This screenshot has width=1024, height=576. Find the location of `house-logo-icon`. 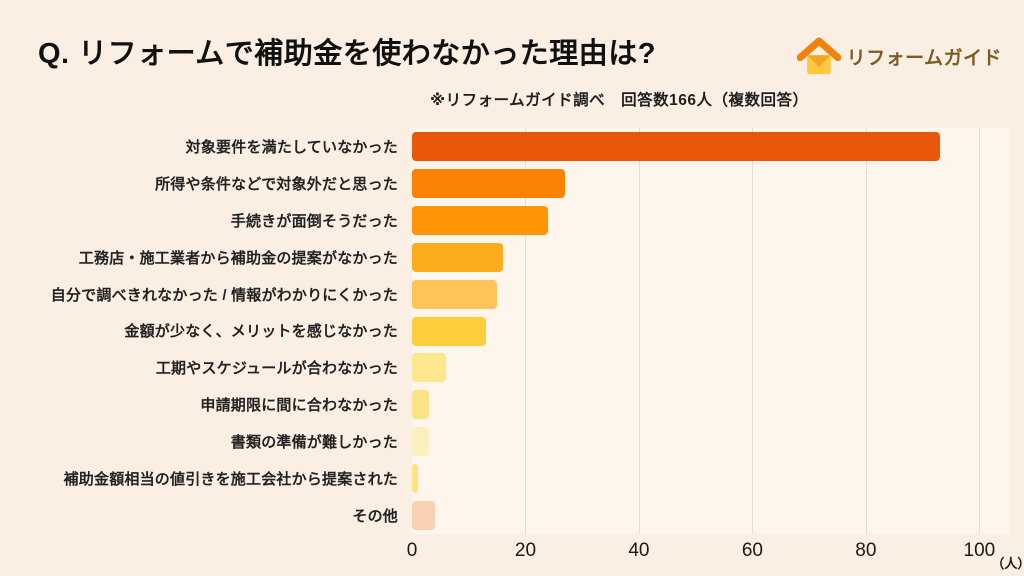

house-logo-icon is located at coordinates (818, 56).